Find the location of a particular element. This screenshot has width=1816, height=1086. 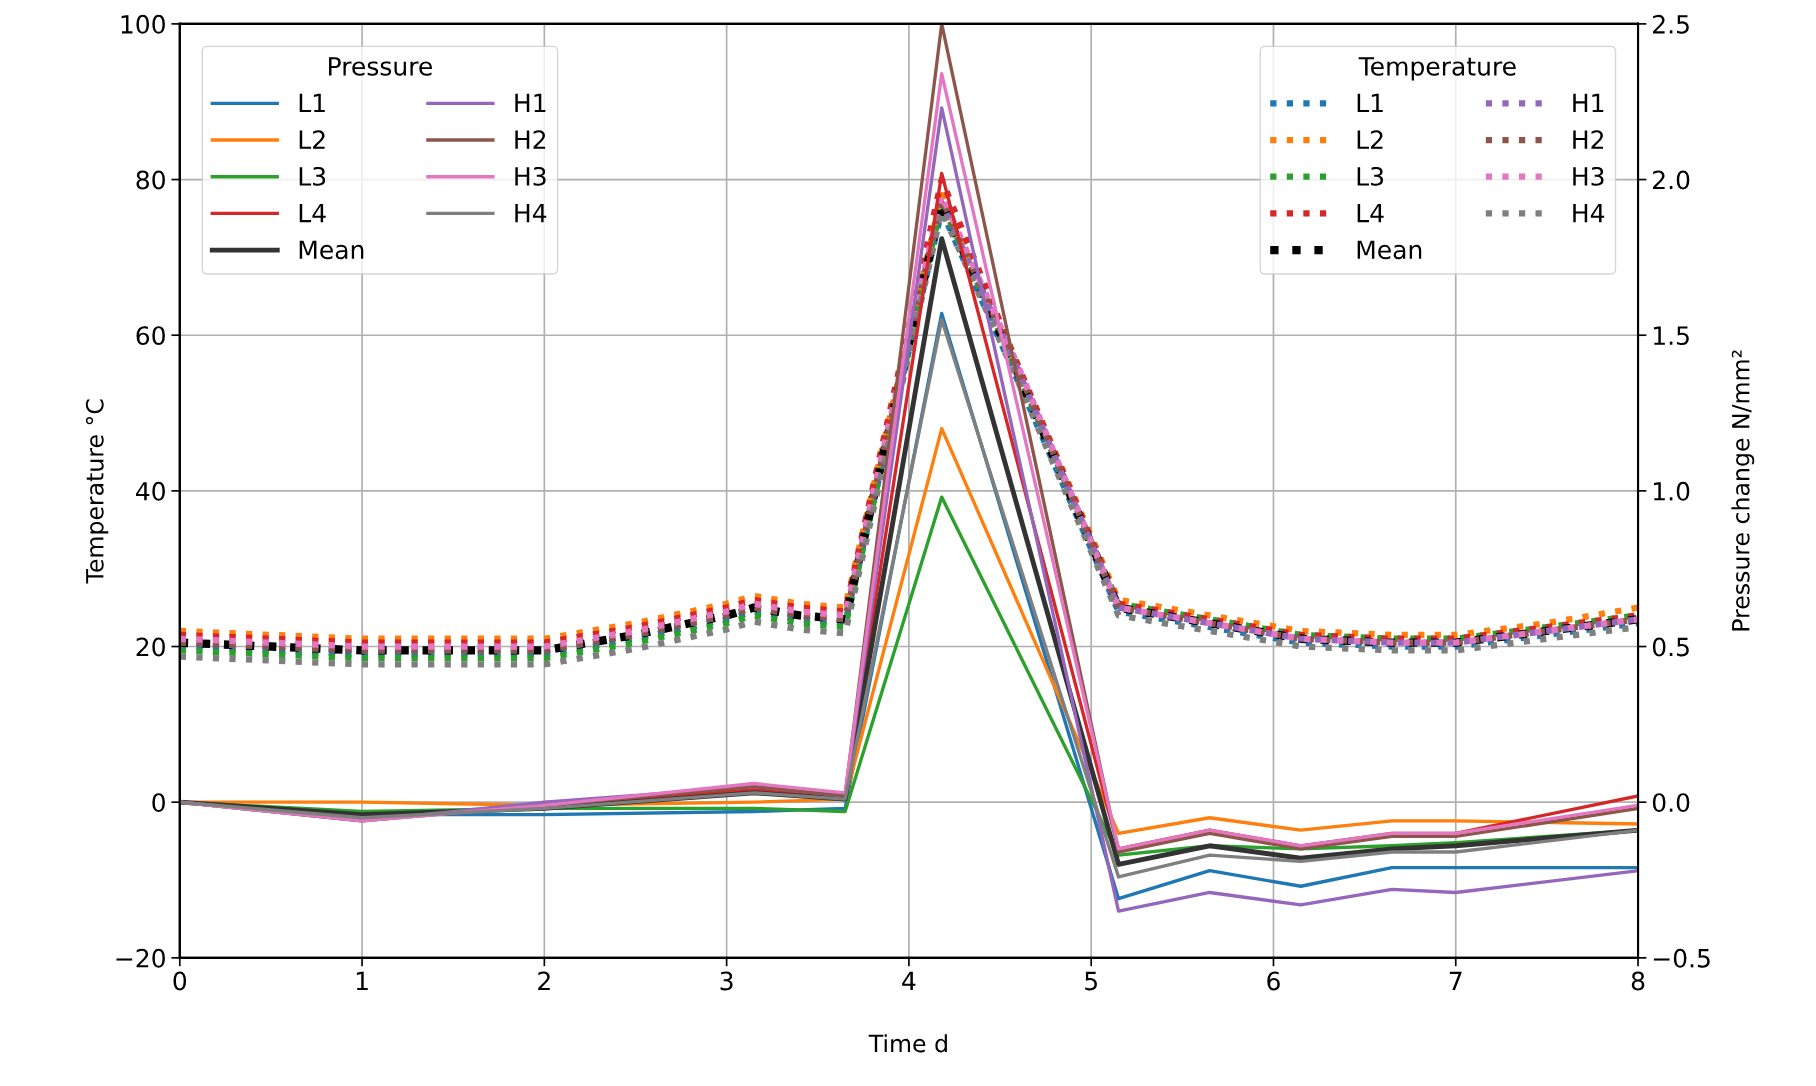

text: Pressure is located at coordinates (380, 66).